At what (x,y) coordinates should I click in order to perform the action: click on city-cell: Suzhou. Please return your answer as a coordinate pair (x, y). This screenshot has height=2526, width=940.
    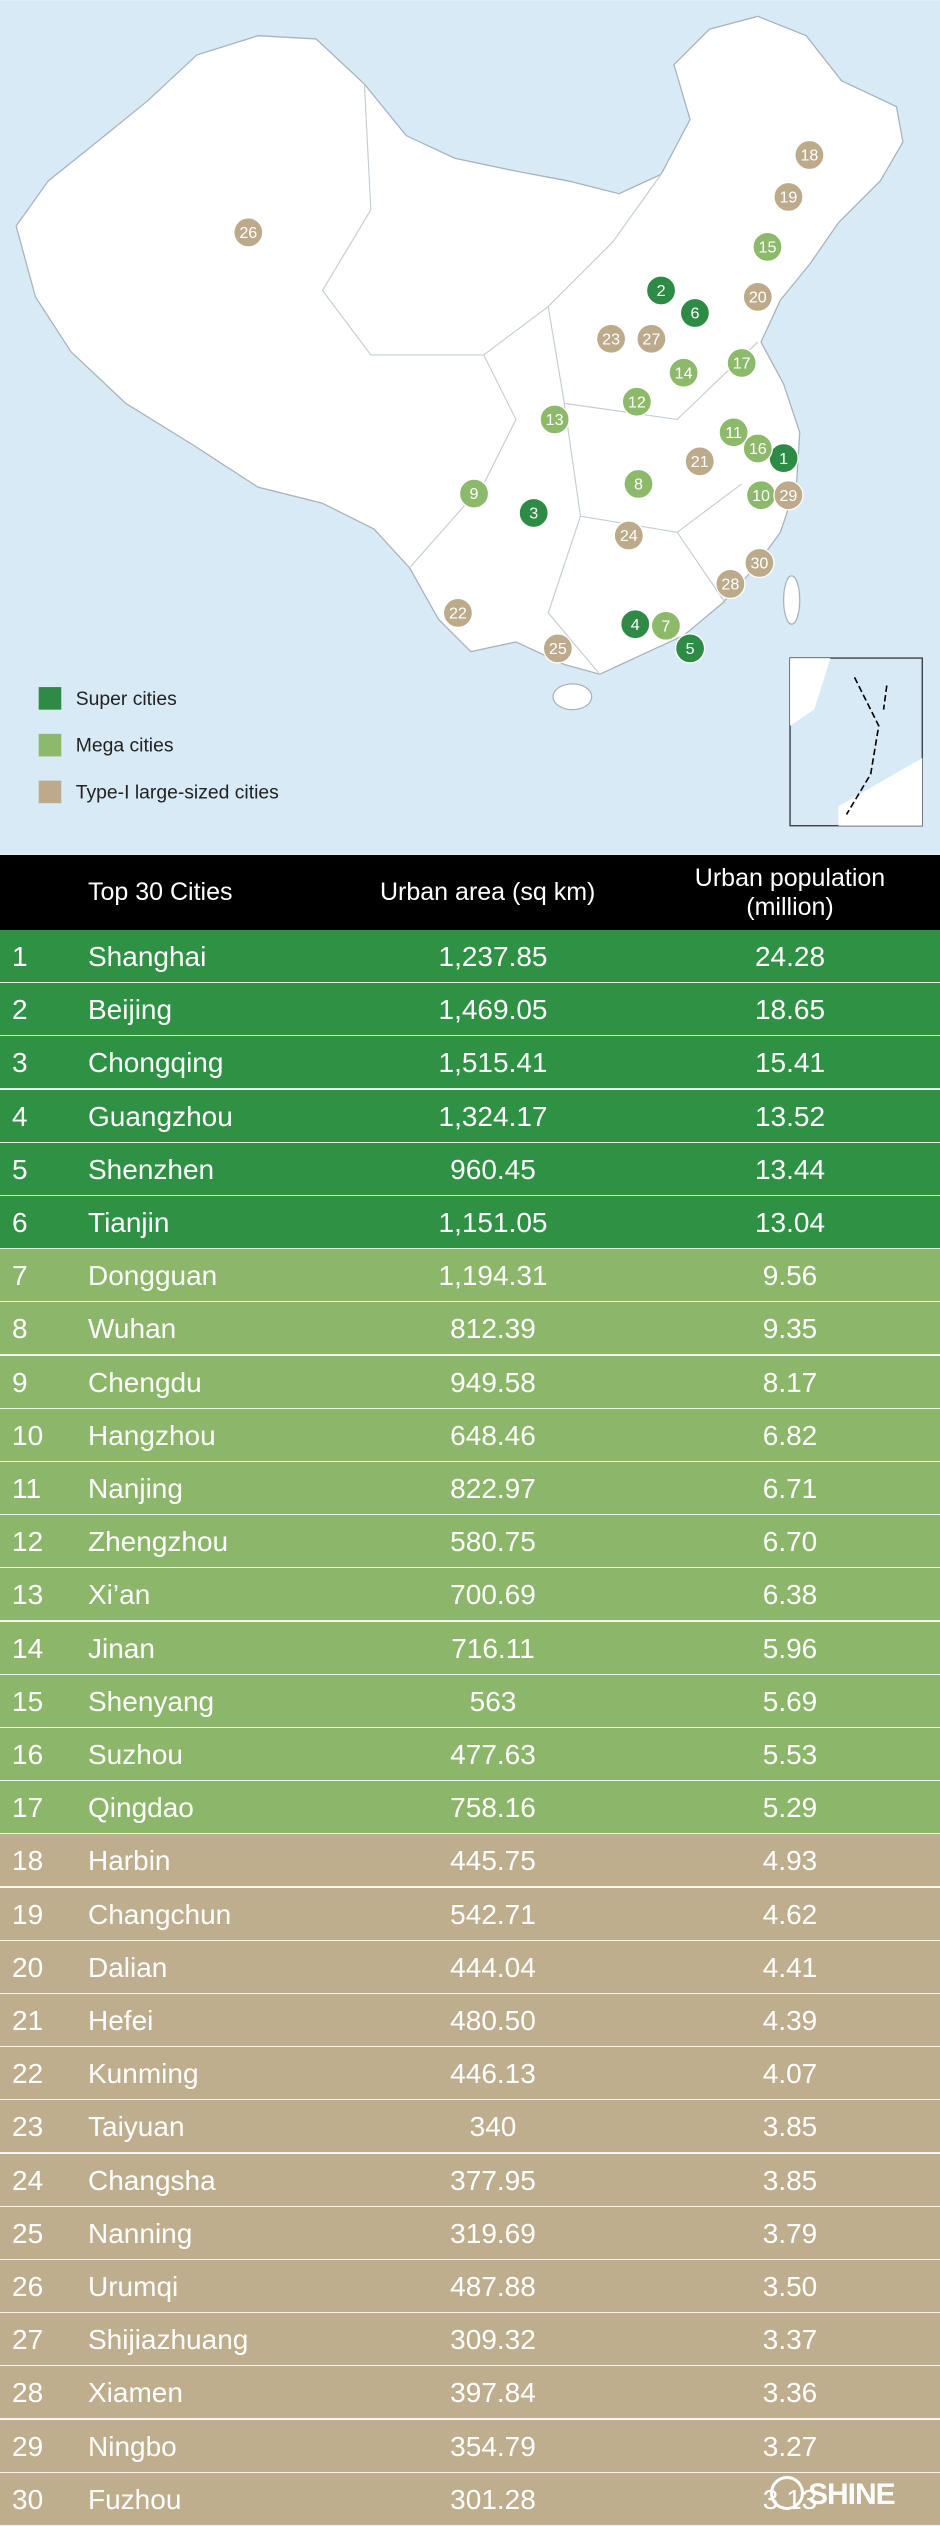
    Looking at the image, I should click on (135, 1754).